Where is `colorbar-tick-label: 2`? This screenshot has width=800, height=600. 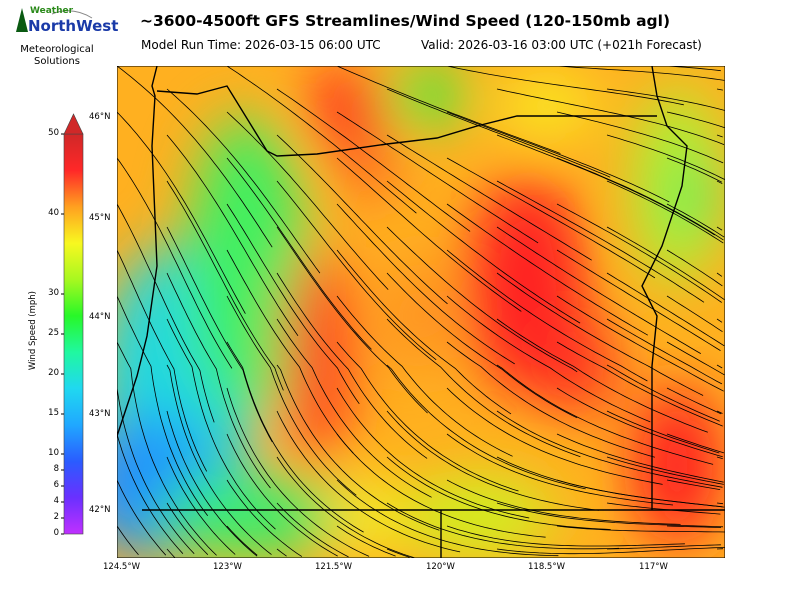 colorbar-tick-label: 2 is located at coordinates (56, 517).